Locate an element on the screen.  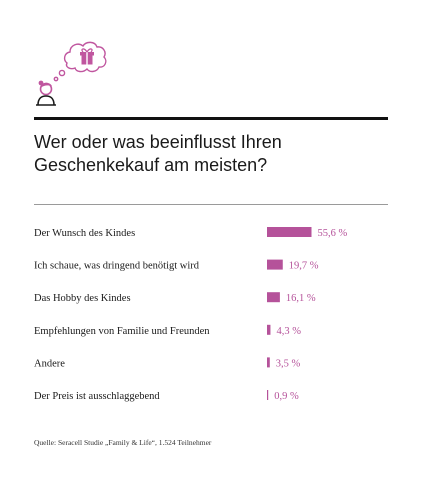
category-label: Empfehlungen von Familie und Freunden is located at coordinates (122, 331).